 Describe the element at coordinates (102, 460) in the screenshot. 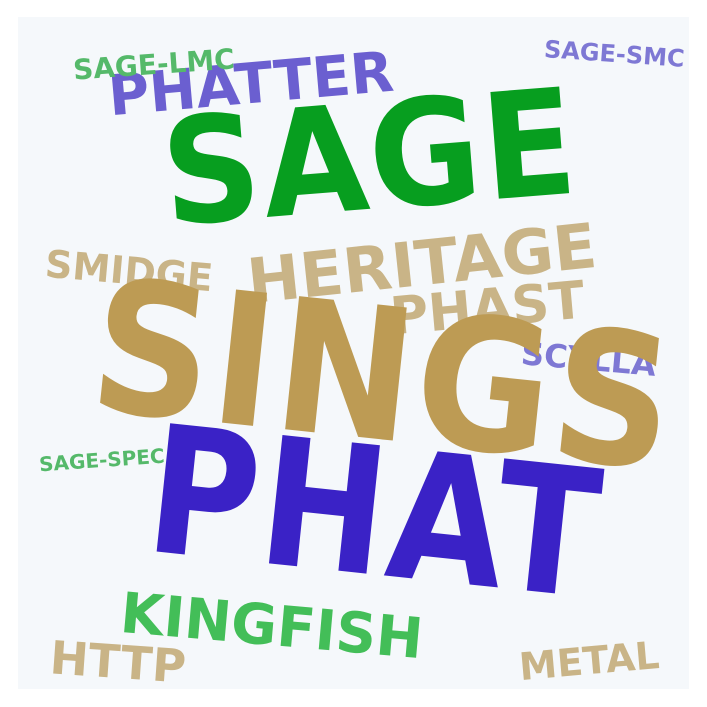

I see `word-sage-spec: SAGE-SPEC` at that location.